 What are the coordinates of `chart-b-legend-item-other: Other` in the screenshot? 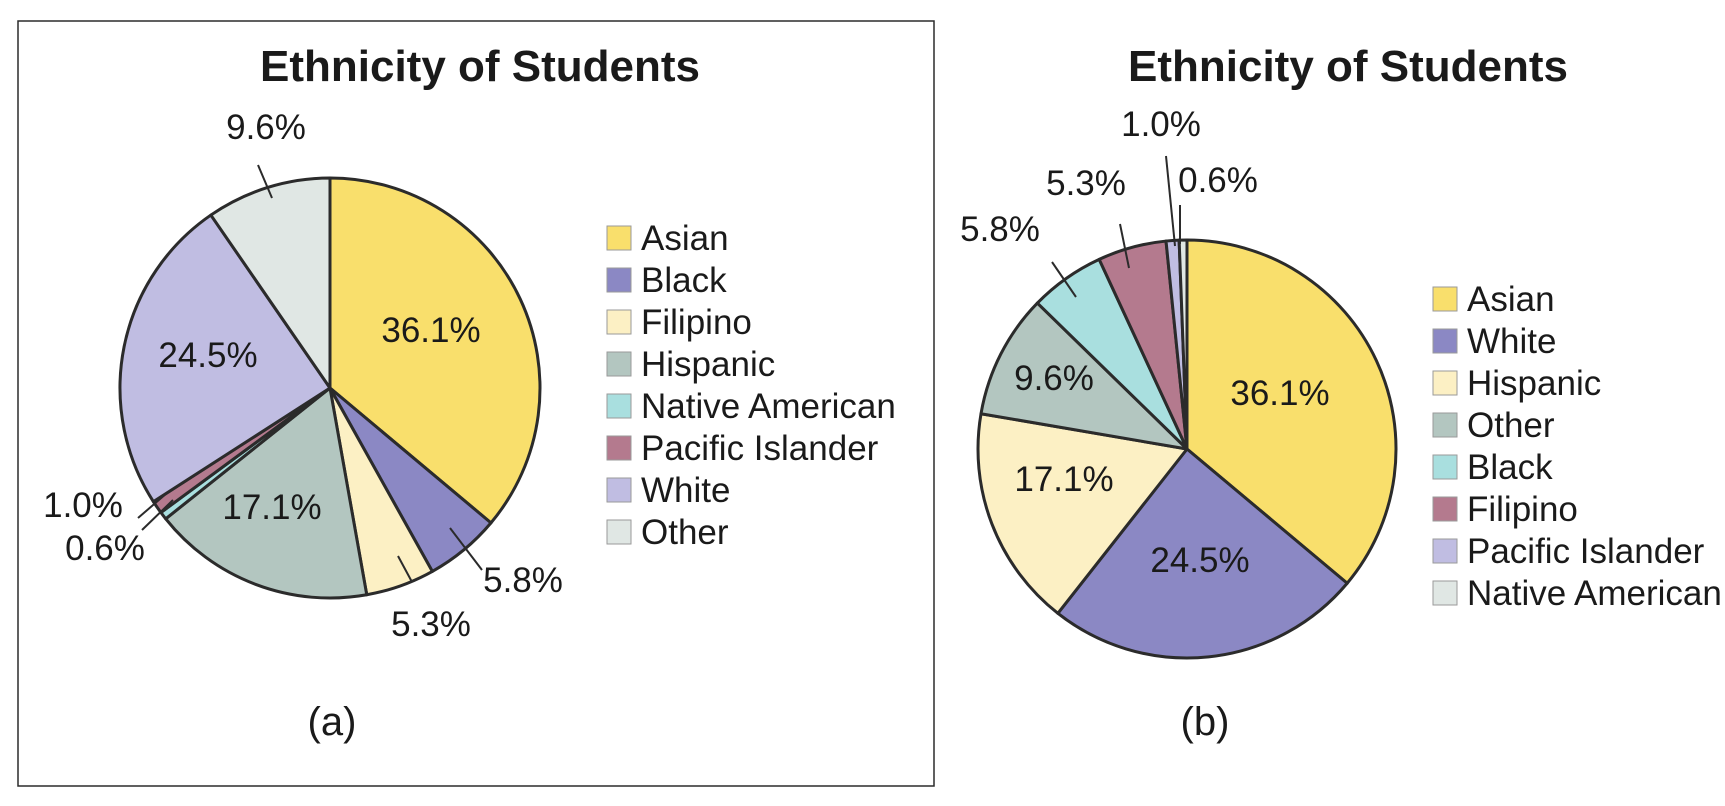 It's located at (1493, 425).